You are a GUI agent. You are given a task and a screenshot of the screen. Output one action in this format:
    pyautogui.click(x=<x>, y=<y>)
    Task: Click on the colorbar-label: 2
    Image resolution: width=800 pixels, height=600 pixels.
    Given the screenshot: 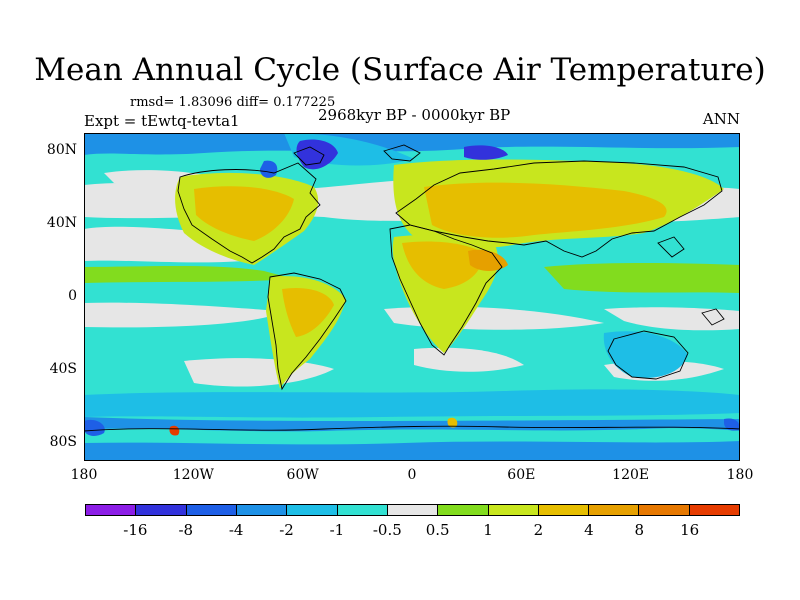 What is the action you would take?
    pyautogui.click(x=538, y=530)
    